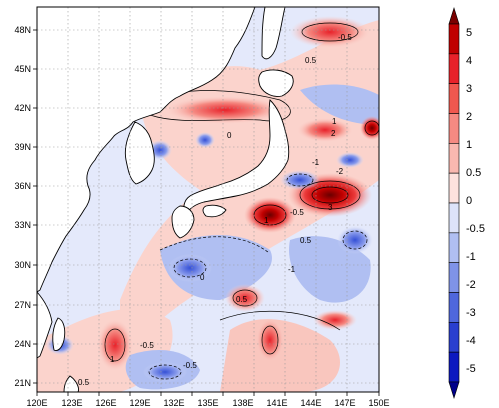 The height and width of the screenshot is (408, 499). What do you see at coordinates (22, 225) in the screenshot?
I see `y-tick-label: 33N` at bounding box center [22, 225].